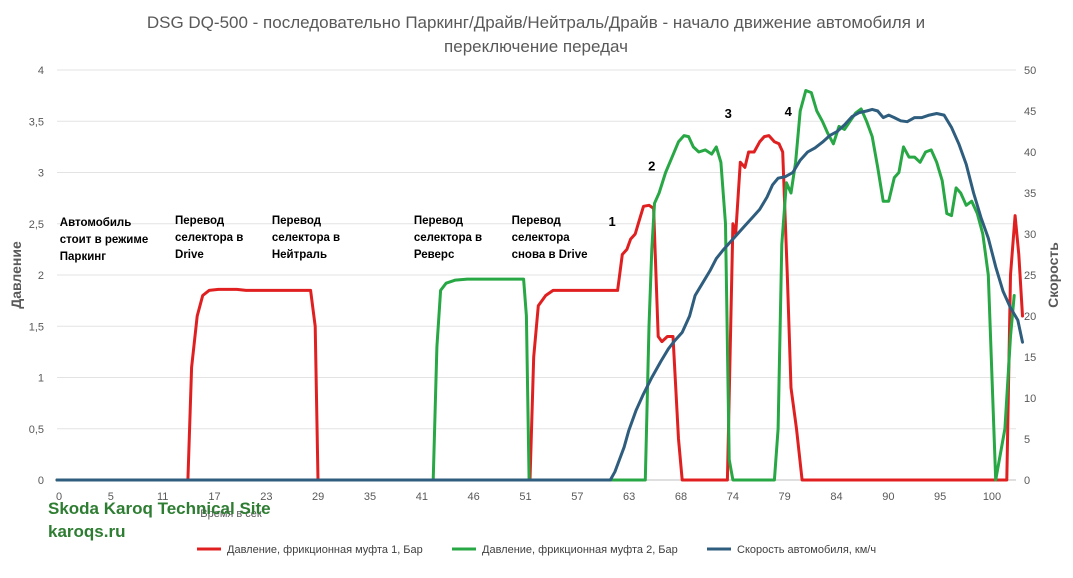  What do you see at coordinates (629, 497) in the screenshot?
I see `x-tick-label: 63` at bounding box center [629, 497].